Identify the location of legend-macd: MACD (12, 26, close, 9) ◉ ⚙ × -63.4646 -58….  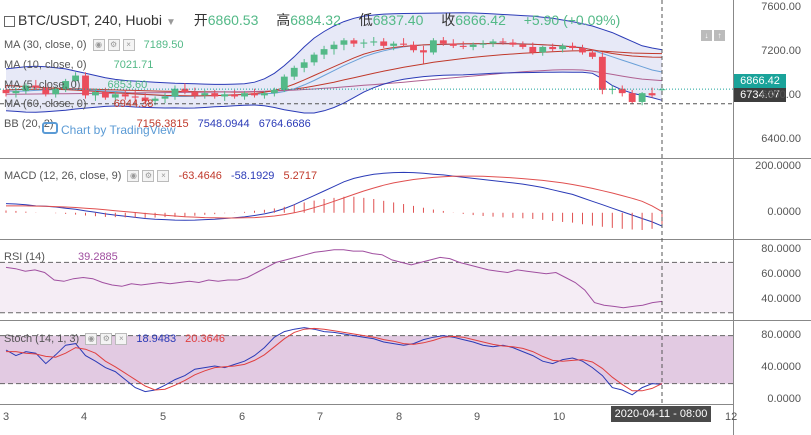
(160, 176).